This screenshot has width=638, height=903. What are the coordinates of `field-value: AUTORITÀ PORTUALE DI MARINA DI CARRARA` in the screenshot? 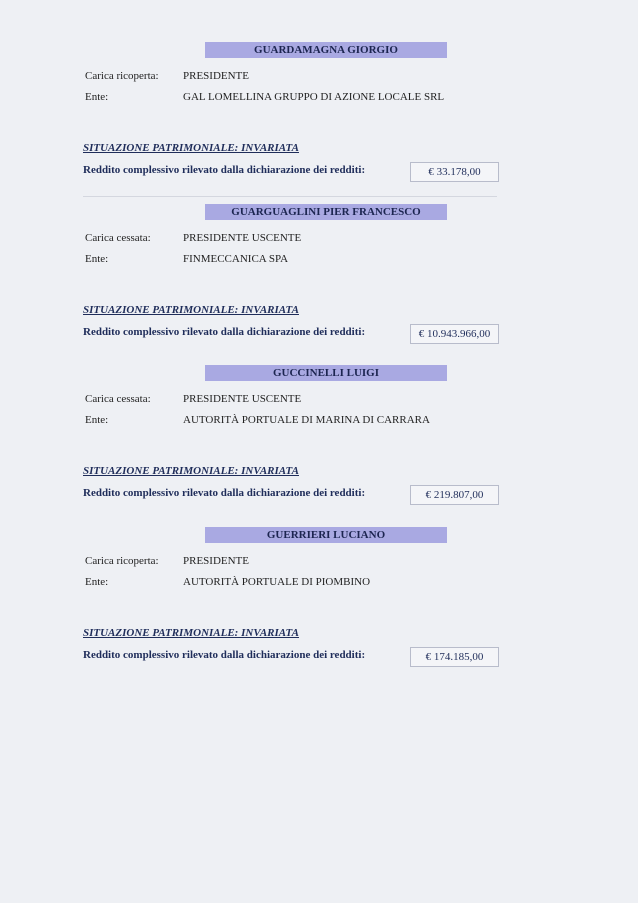 It's located at (306, 420).